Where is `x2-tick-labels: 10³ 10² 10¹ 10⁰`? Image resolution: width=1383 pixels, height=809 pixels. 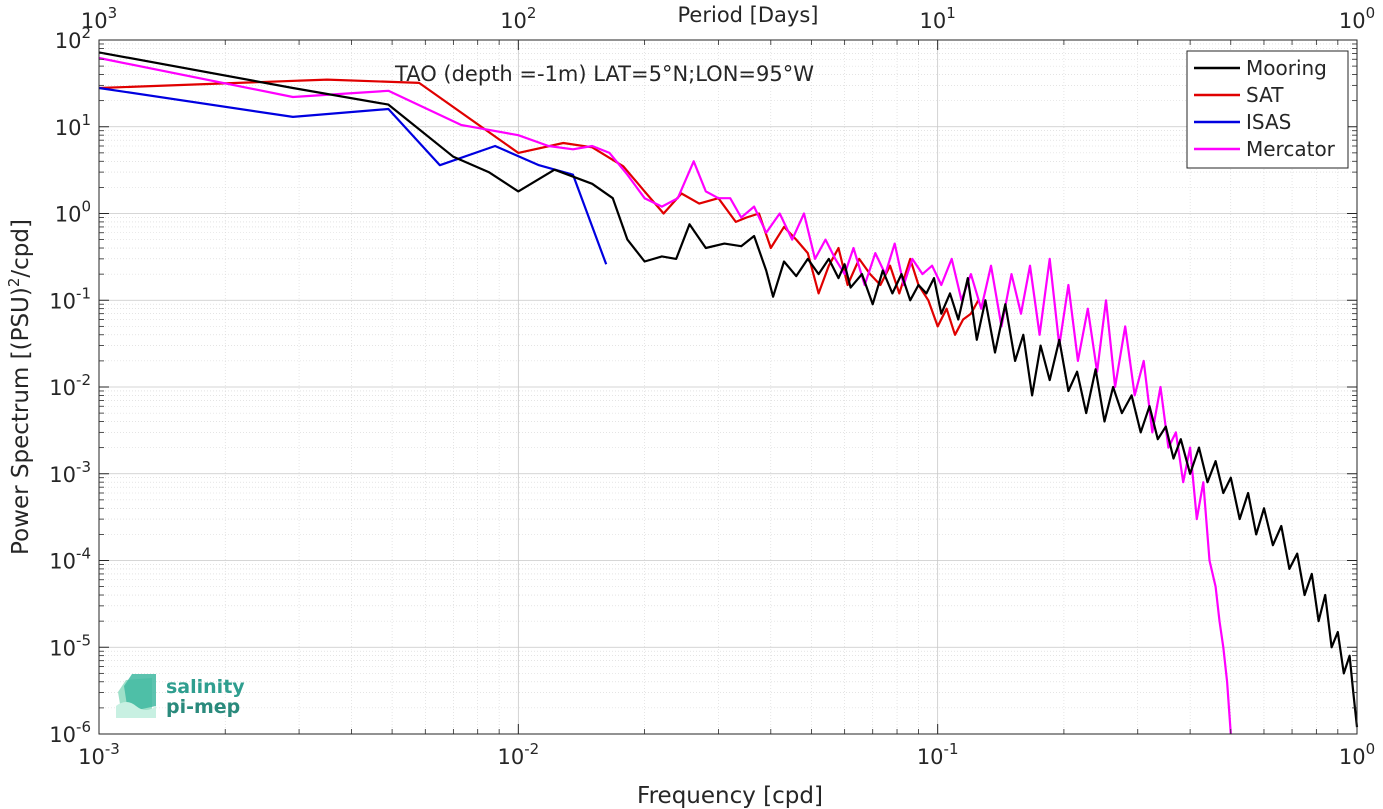 x2-tick-labels: 10³ 10² 10¹ 10⁰ is located at coordinates (728, 18).